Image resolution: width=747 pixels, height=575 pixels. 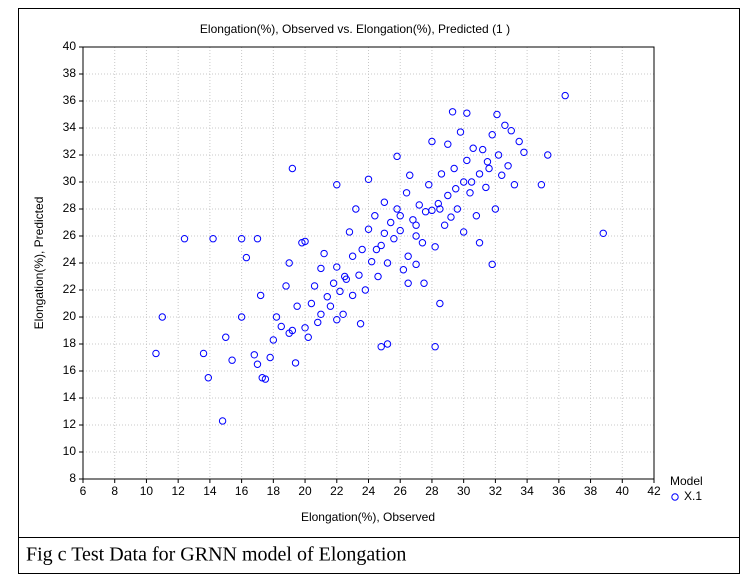 I want to click on x-tick-label: 18, so click(x=274, y=491).